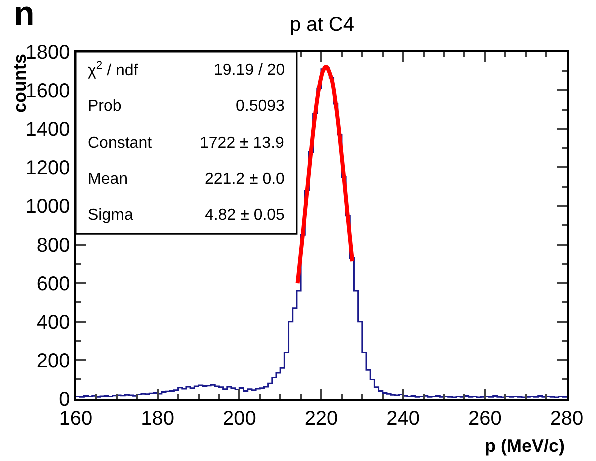 The height and width of the screenshot is (461, 596). I want to click on annotation: Mean, so click(108, 179).